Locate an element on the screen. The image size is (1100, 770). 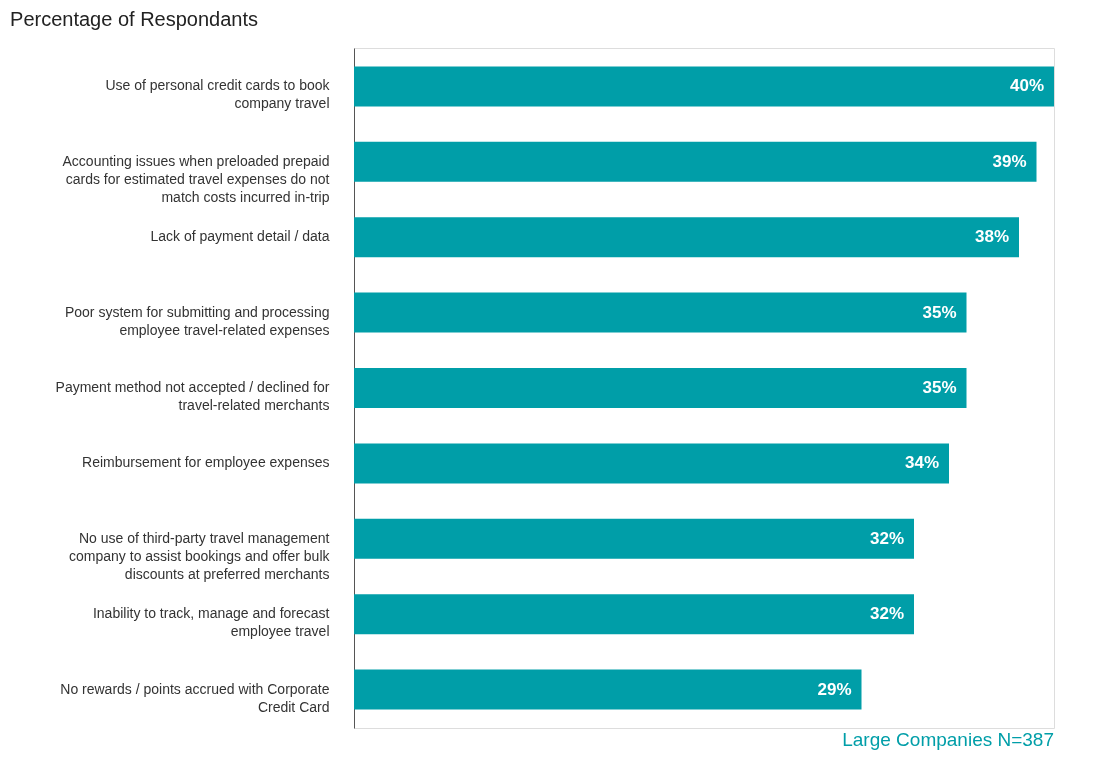
y-tick-label: Inability to track, manage and forecast employee travel is located at coordinates (211, 622).